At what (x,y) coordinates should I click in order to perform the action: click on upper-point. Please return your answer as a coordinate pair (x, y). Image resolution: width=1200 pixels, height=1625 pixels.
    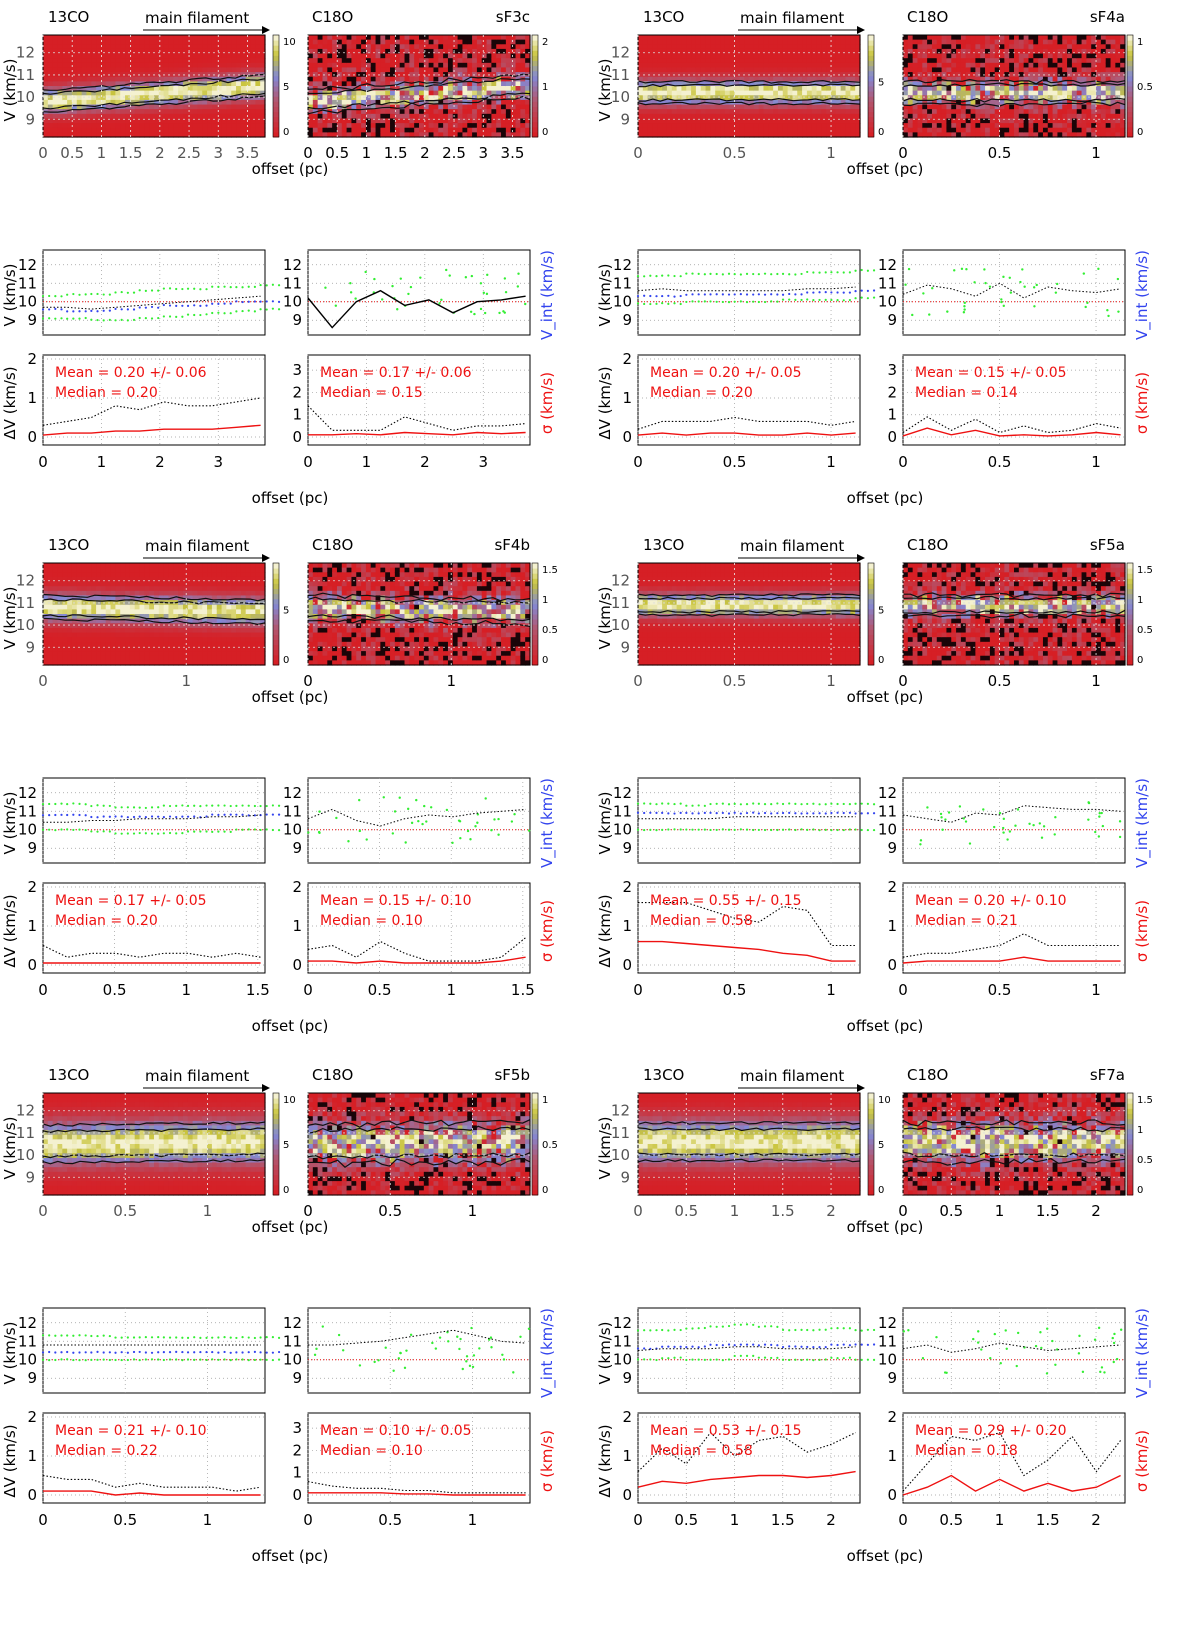
    Looking at the image, I should click on (230, 287).